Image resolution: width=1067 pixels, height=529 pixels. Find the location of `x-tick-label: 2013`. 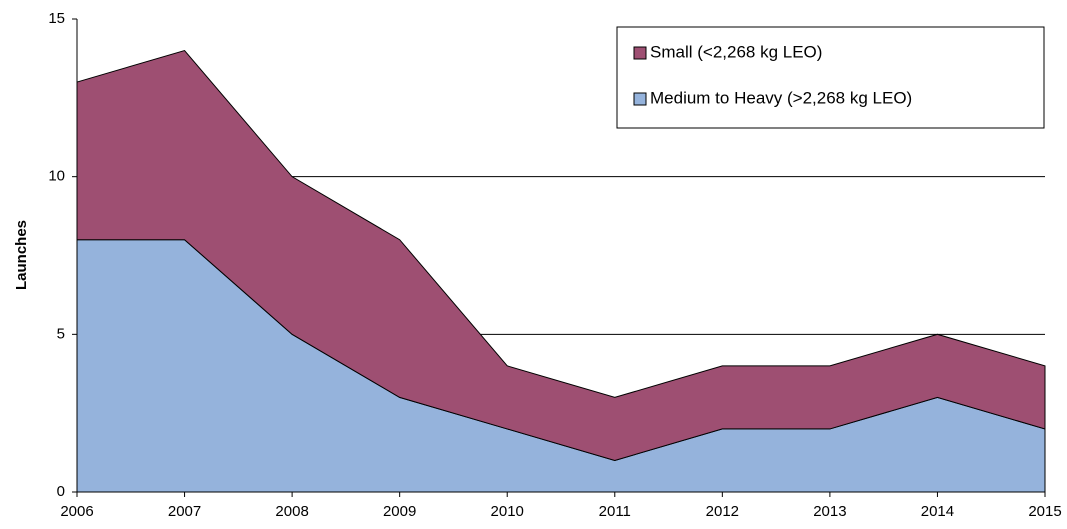

x-tick-label: 2013 is located at coordinates (829, 511).